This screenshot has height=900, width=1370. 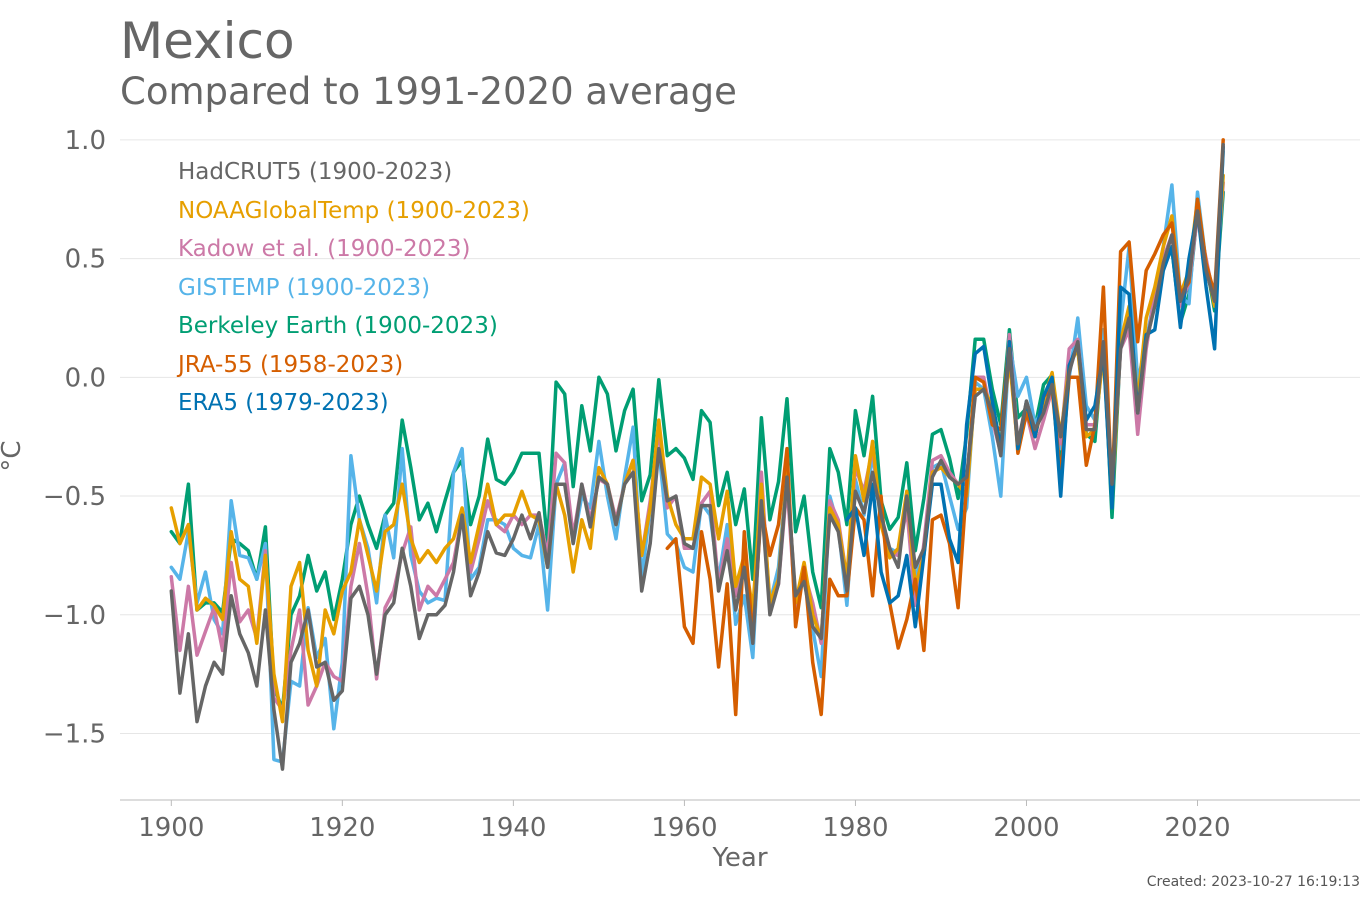 What do you see at coordinates (304, 287) in the screenshot?
I see `legend-entry: GISTEMP (1900-2023)` at bounding box center [304, 287].